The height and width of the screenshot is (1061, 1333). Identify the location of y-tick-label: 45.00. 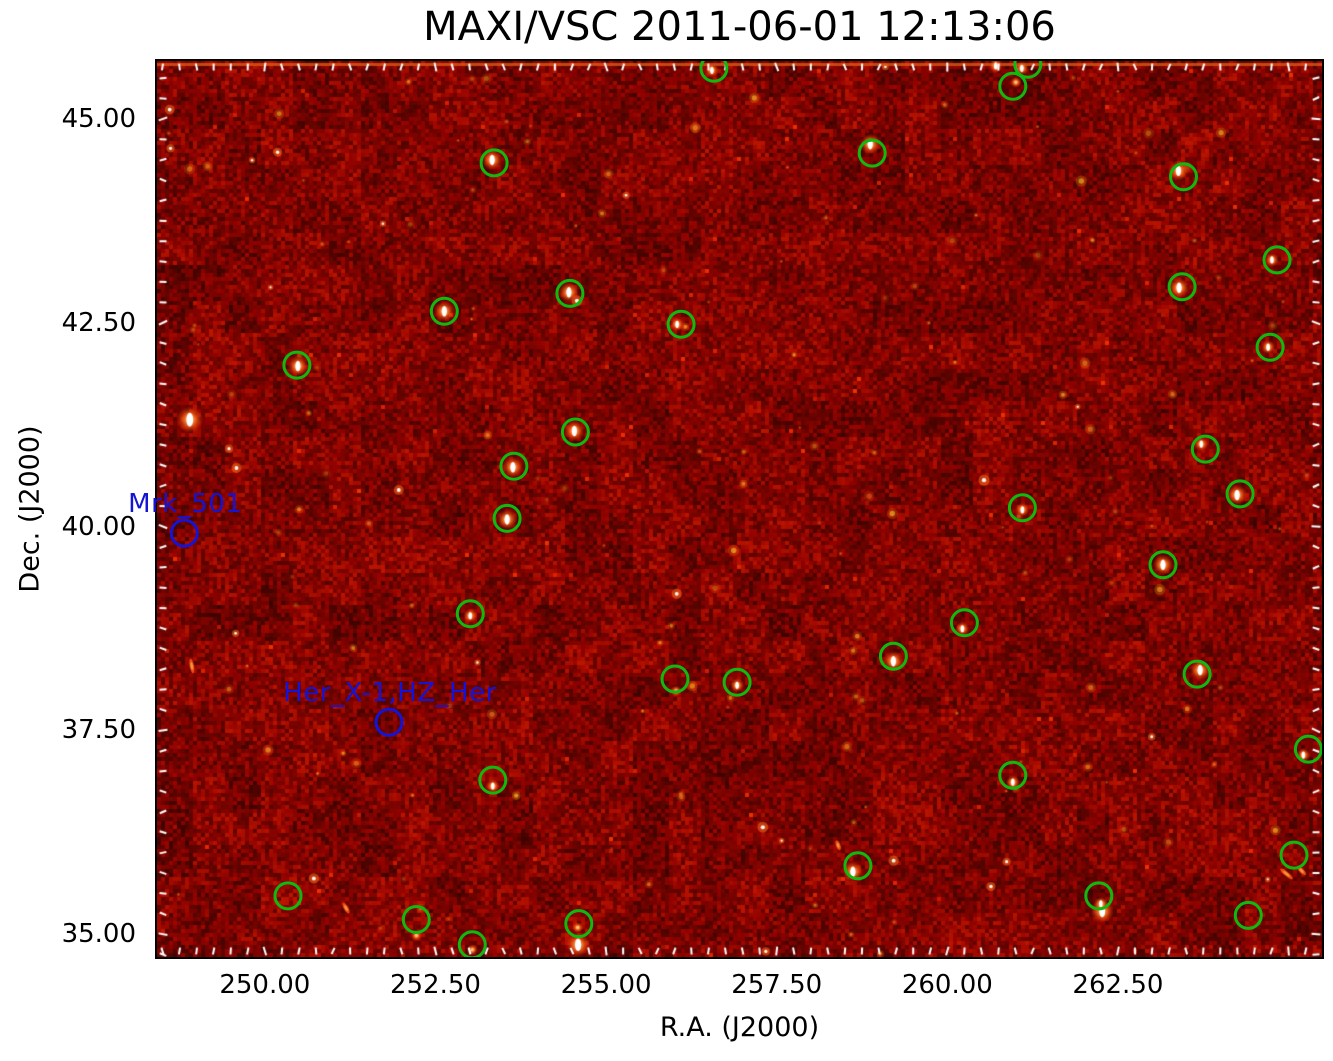
(98, 118).